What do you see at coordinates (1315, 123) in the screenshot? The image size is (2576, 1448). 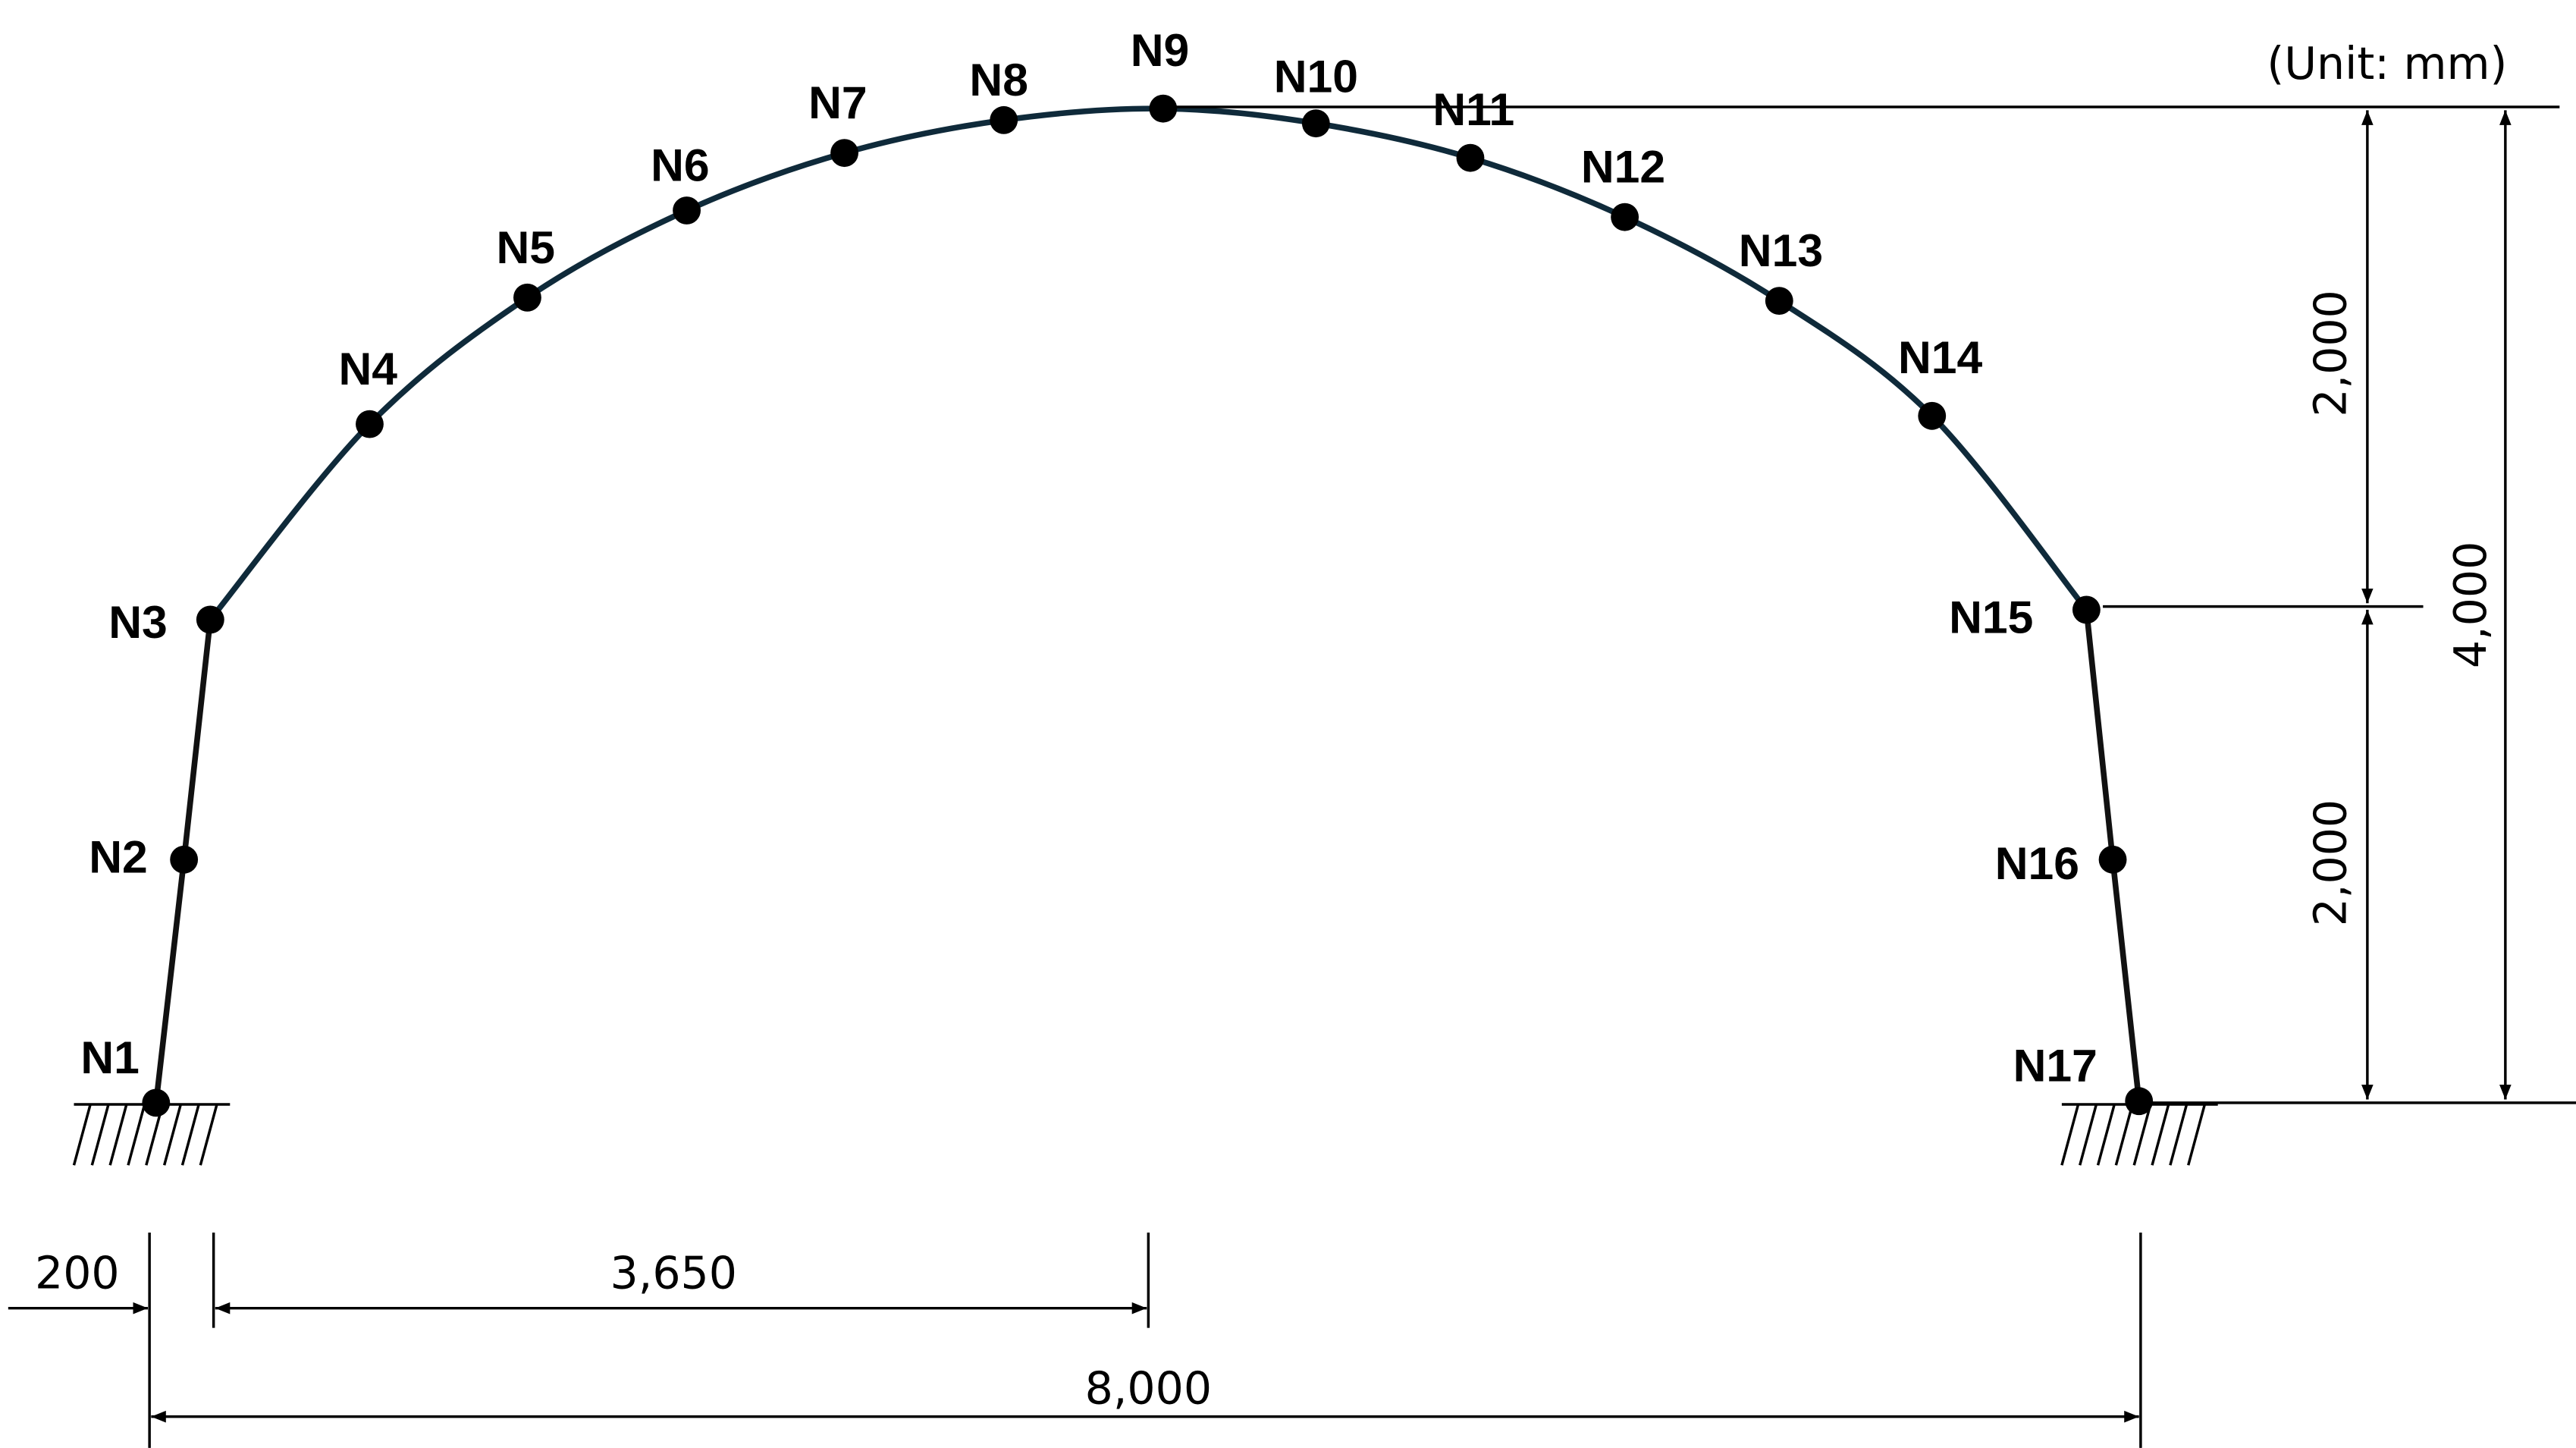 I see `node-10-point` at bounding box center [1315, 123].